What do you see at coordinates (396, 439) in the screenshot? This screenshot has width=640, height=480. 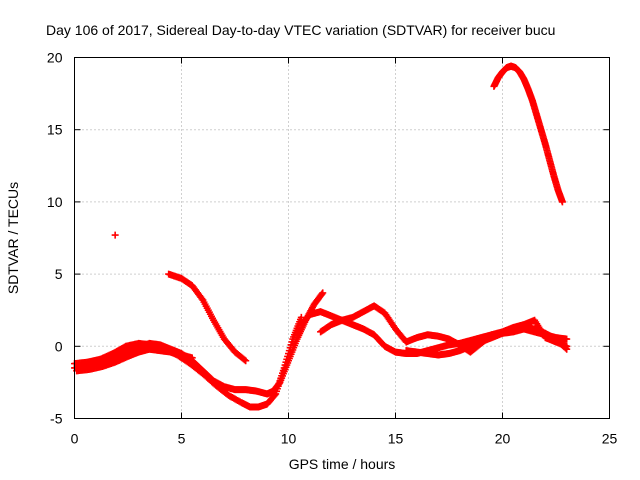 I see `x-tick-label: 15` at bounding box center [396, 439].